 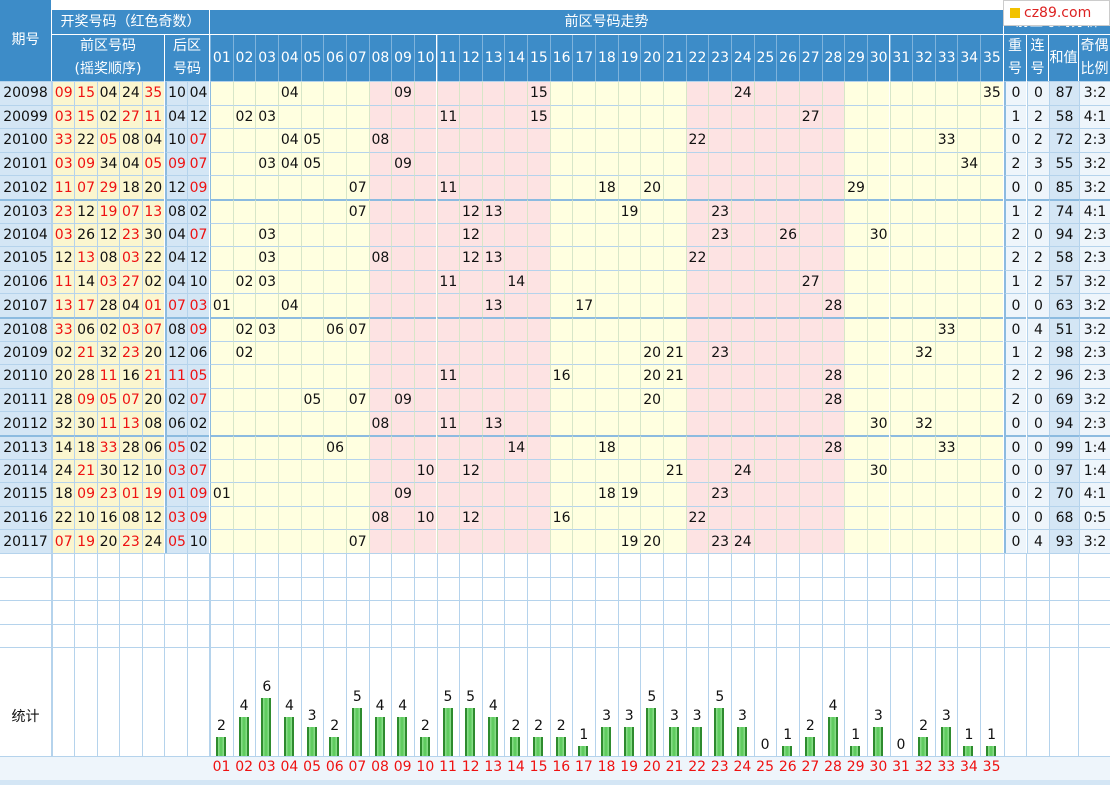 What do you see at coordinates (85, 423) in the screenshot?
I see `front-number-cell: 30` at bounding box center [85, 423].